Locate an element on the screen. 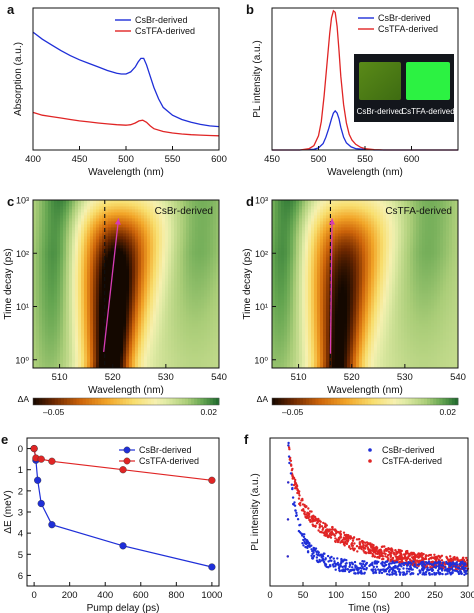  panel-label: a is located at coordinates (11, 9).